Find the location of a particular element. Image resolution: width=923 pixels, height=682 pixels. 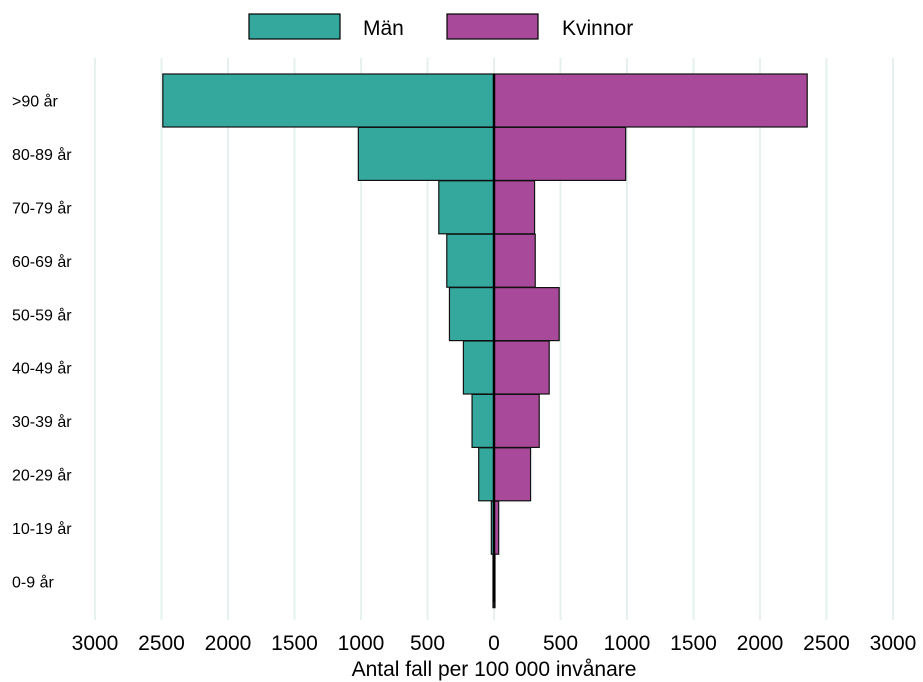

category-label: 80-89 år is located at coordinates (42, 155).